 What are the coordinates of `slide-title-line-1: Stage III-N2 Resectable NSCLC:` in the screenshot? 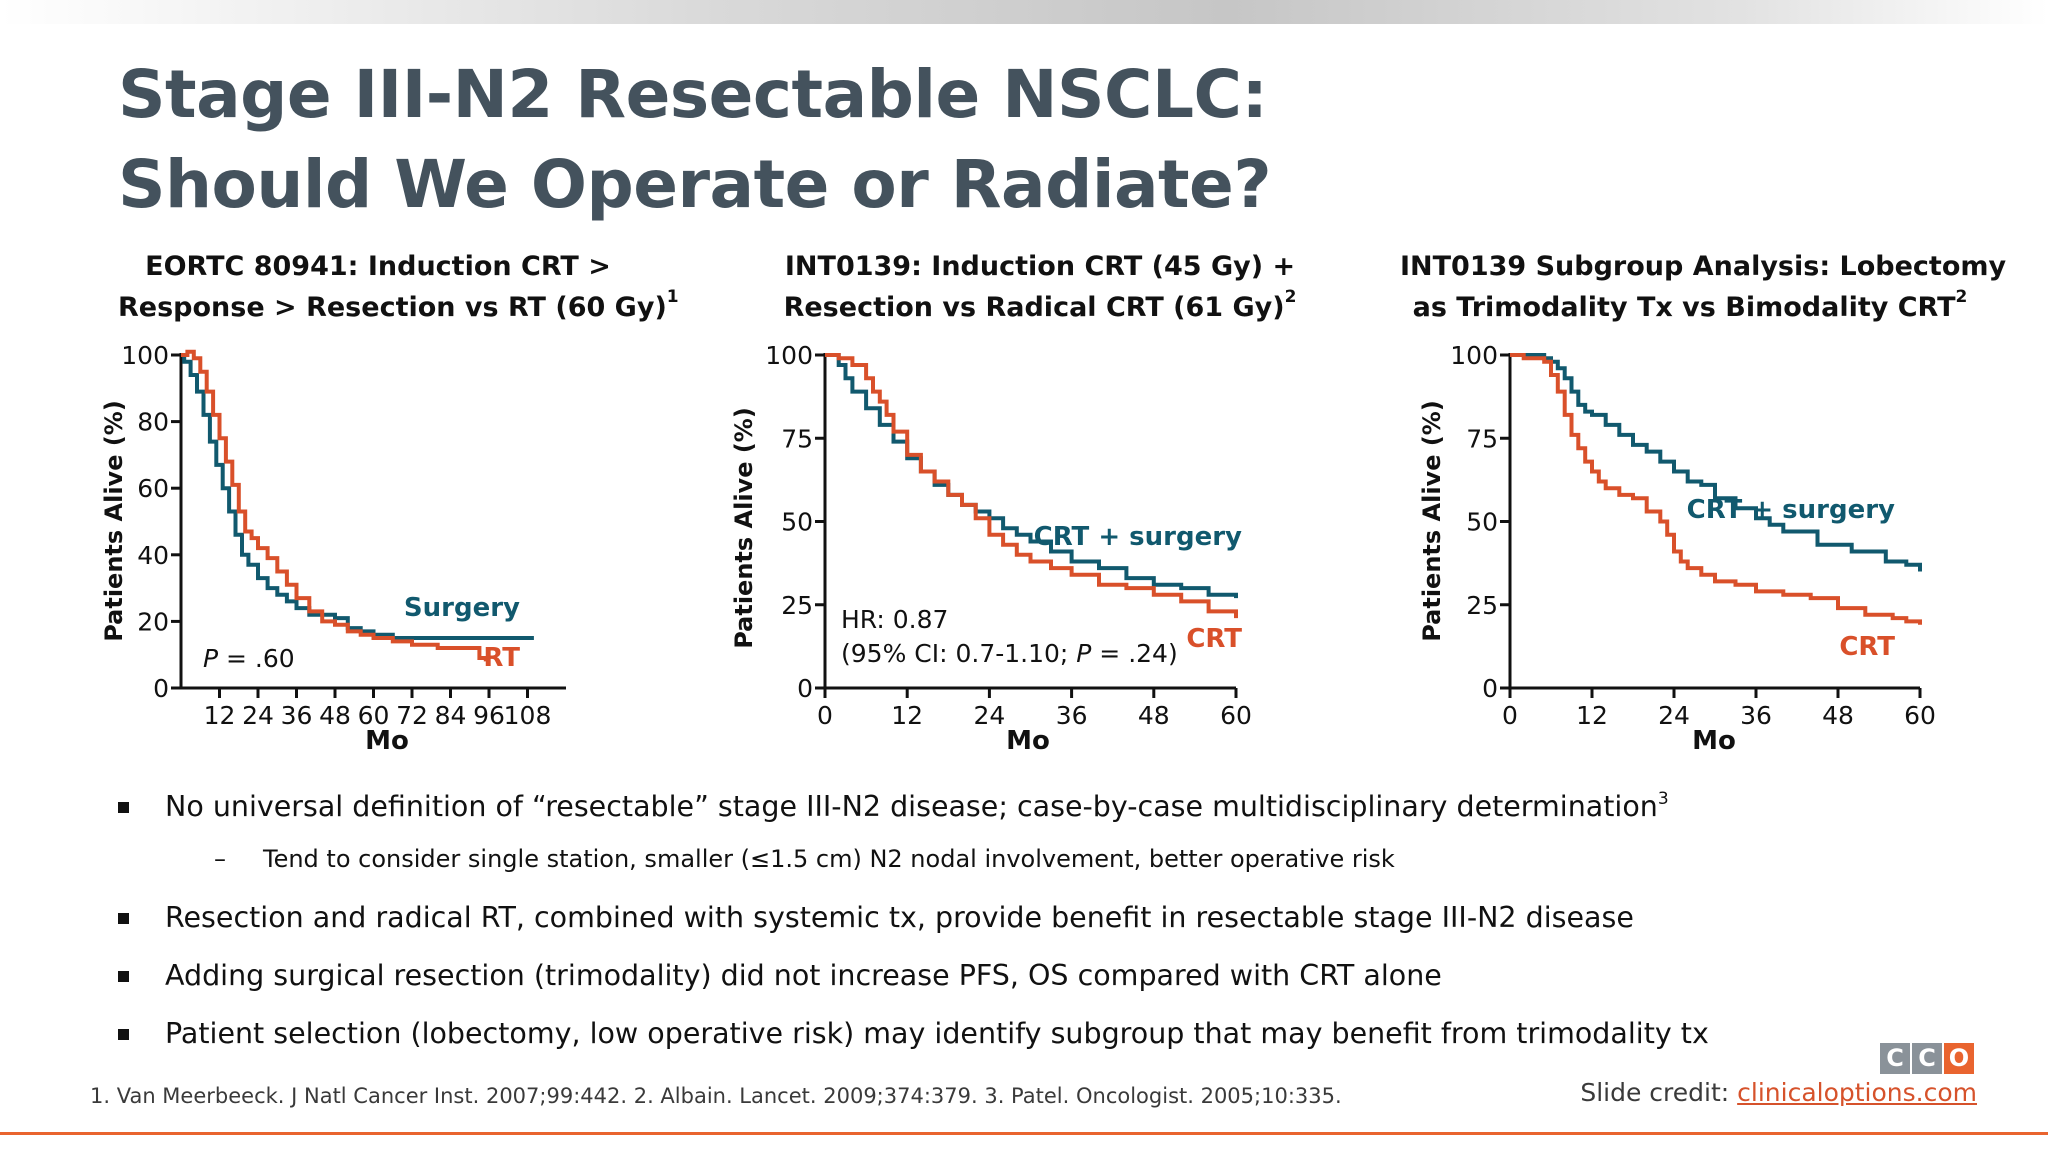 It's located at (693, 94).